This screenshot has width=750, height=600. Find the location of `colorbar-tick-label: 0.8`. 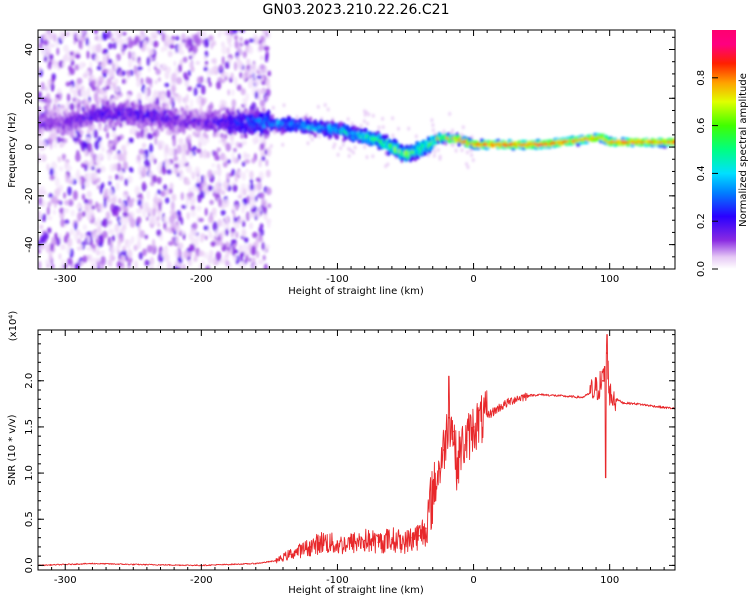

colorbar-tick-label: 0.8 is located at coordinates (701, 78).